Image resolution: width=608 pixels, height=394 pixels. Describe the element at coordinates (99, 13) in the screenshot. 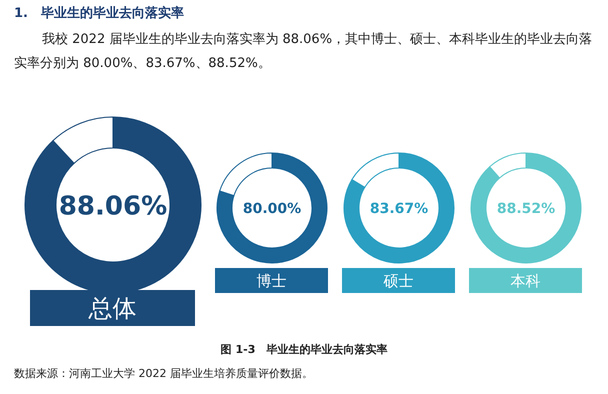

I see `chart-title: 1. 毕业生的毕业去向落实率` at that location.